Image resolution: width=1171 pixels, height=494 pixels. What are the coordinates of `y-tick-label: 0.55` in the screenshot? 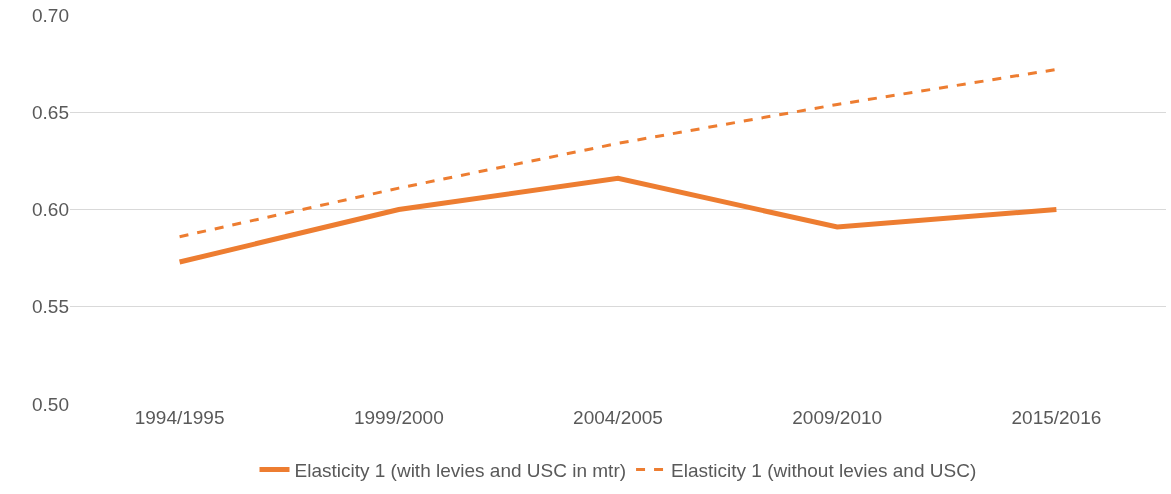 It's located at (50, 307).